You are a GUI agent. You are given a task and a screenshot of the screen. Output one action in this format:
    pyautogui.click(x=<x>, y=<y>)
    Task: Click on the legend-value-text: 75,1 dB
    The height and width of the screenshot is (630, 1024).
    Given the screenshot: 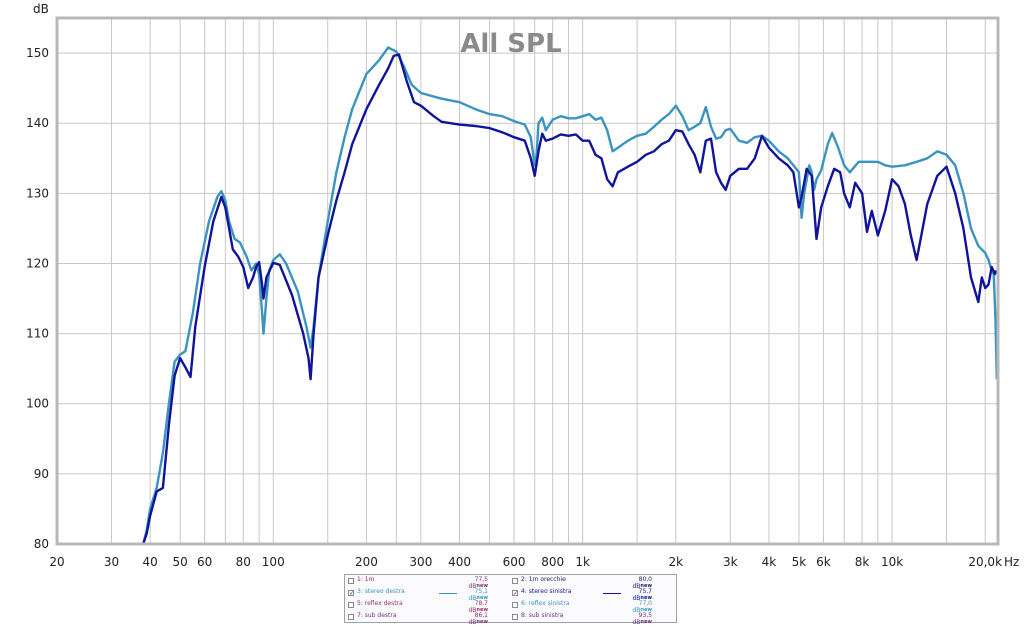 What is the action you would take?
    pyautogui.click(x=478, y=595)
    